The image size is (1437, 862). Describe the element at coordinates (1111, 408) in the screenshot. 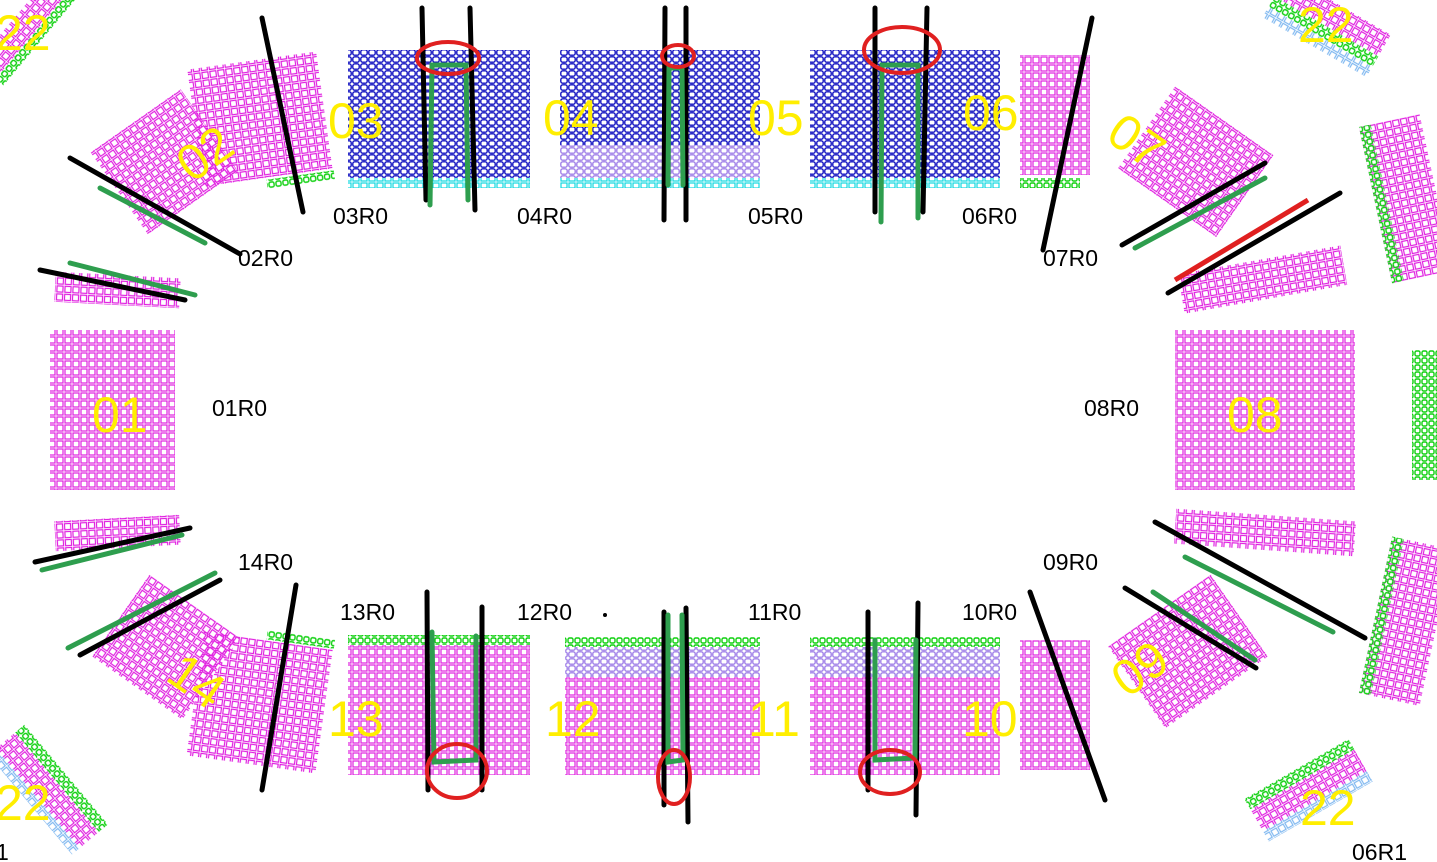

I see `row-label: 08R0` at that location.